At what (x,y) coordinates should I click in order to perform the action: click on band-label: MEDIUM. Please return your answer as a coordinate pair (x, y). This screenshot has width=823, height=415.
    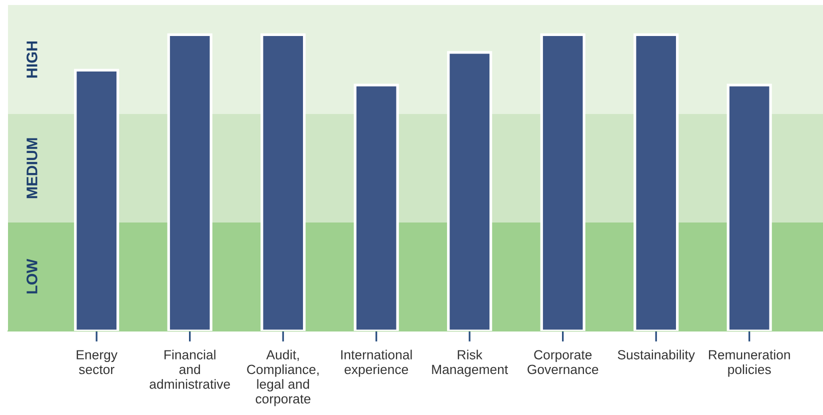
    Looking at the image, I should click on (32, 168).